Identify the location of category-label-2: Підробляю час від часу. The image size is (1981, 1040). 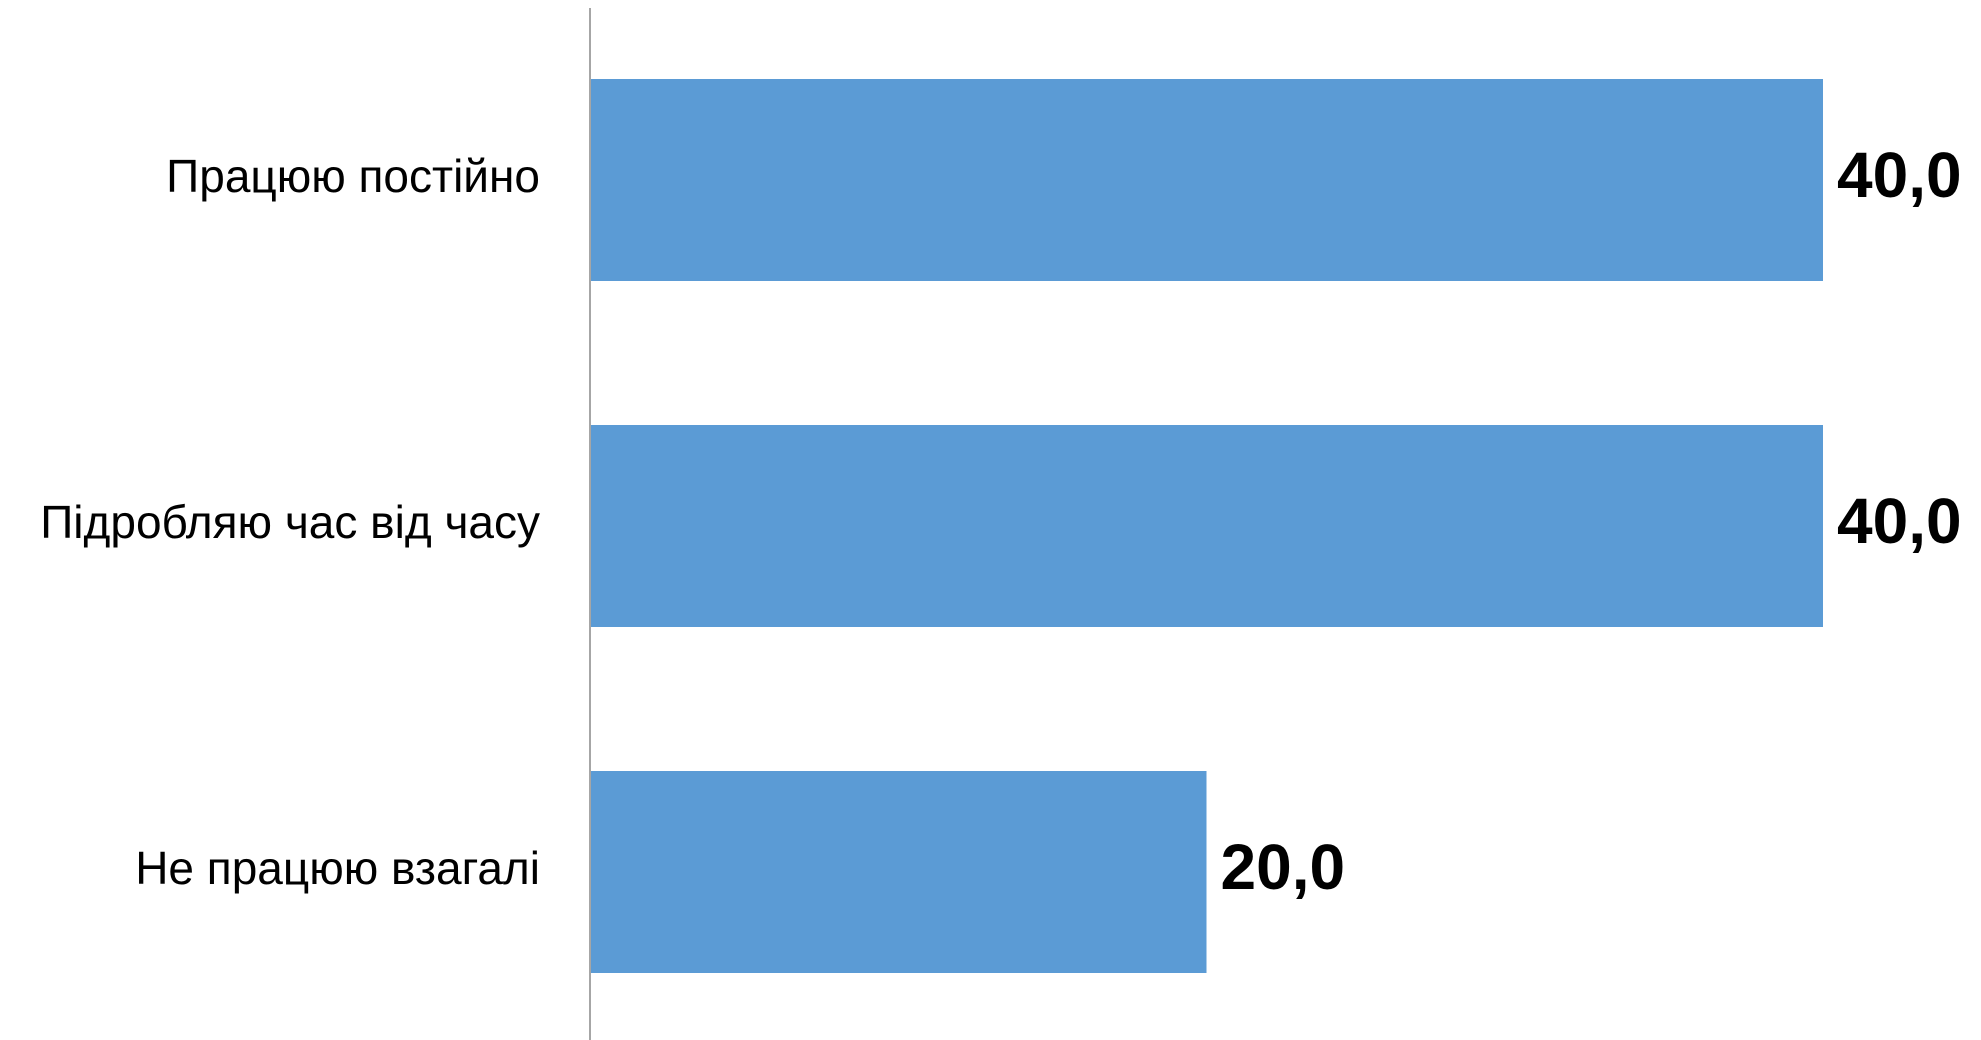
(290, 522).